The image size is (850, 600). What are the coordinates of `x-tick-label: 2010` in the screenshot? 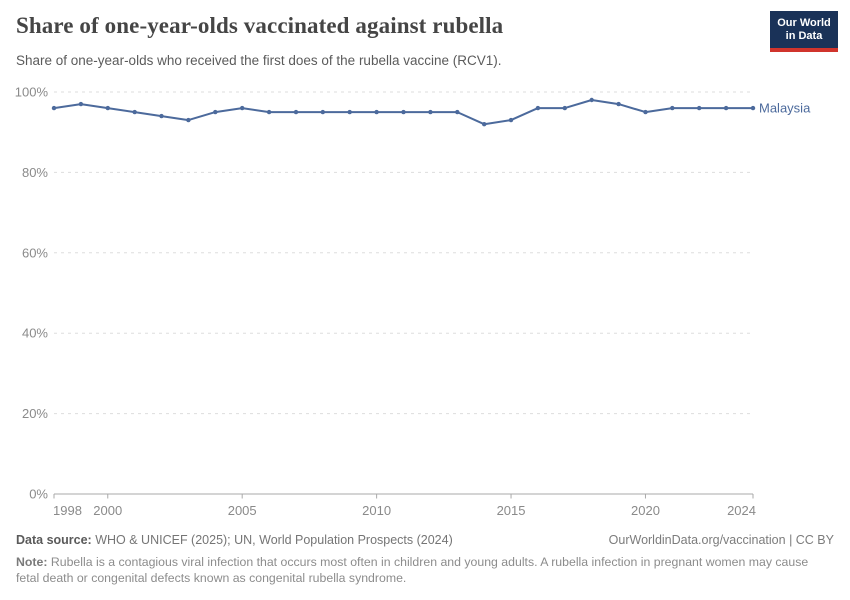 It's located at (376, 510).